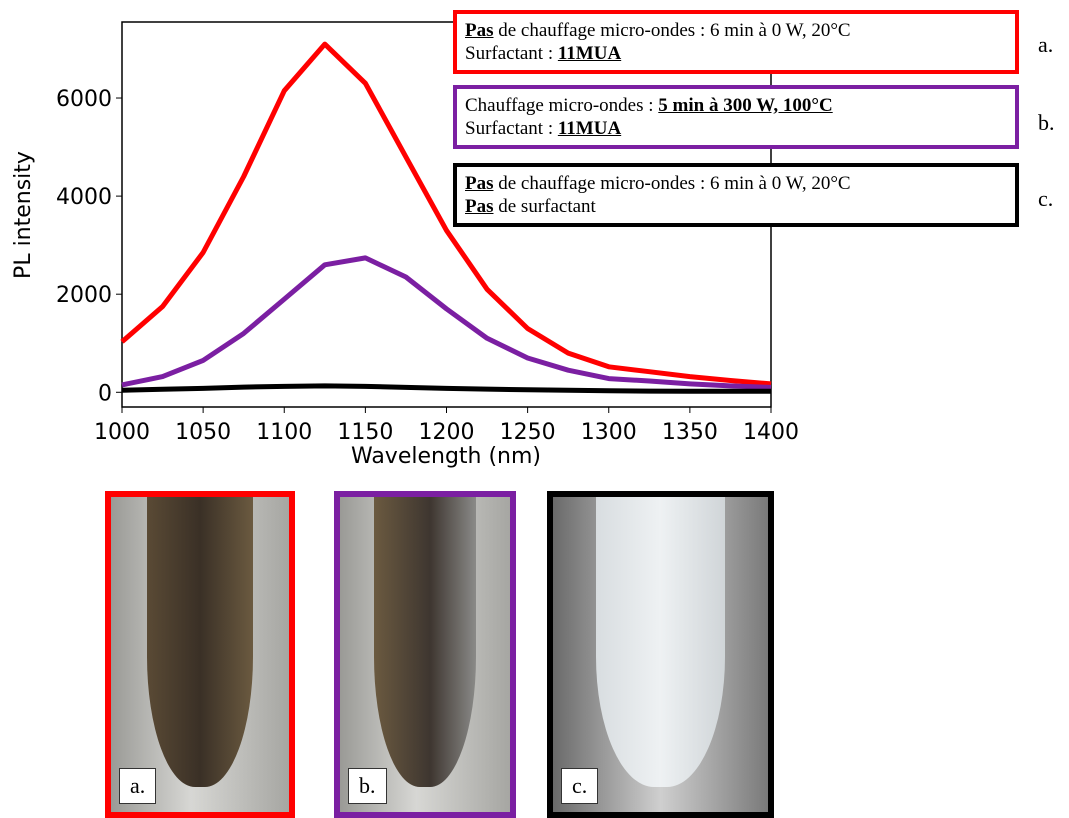  Describe the element at coordinates (544, 206) in the screenshot. I see `legend-text: de surfactant` at that location.